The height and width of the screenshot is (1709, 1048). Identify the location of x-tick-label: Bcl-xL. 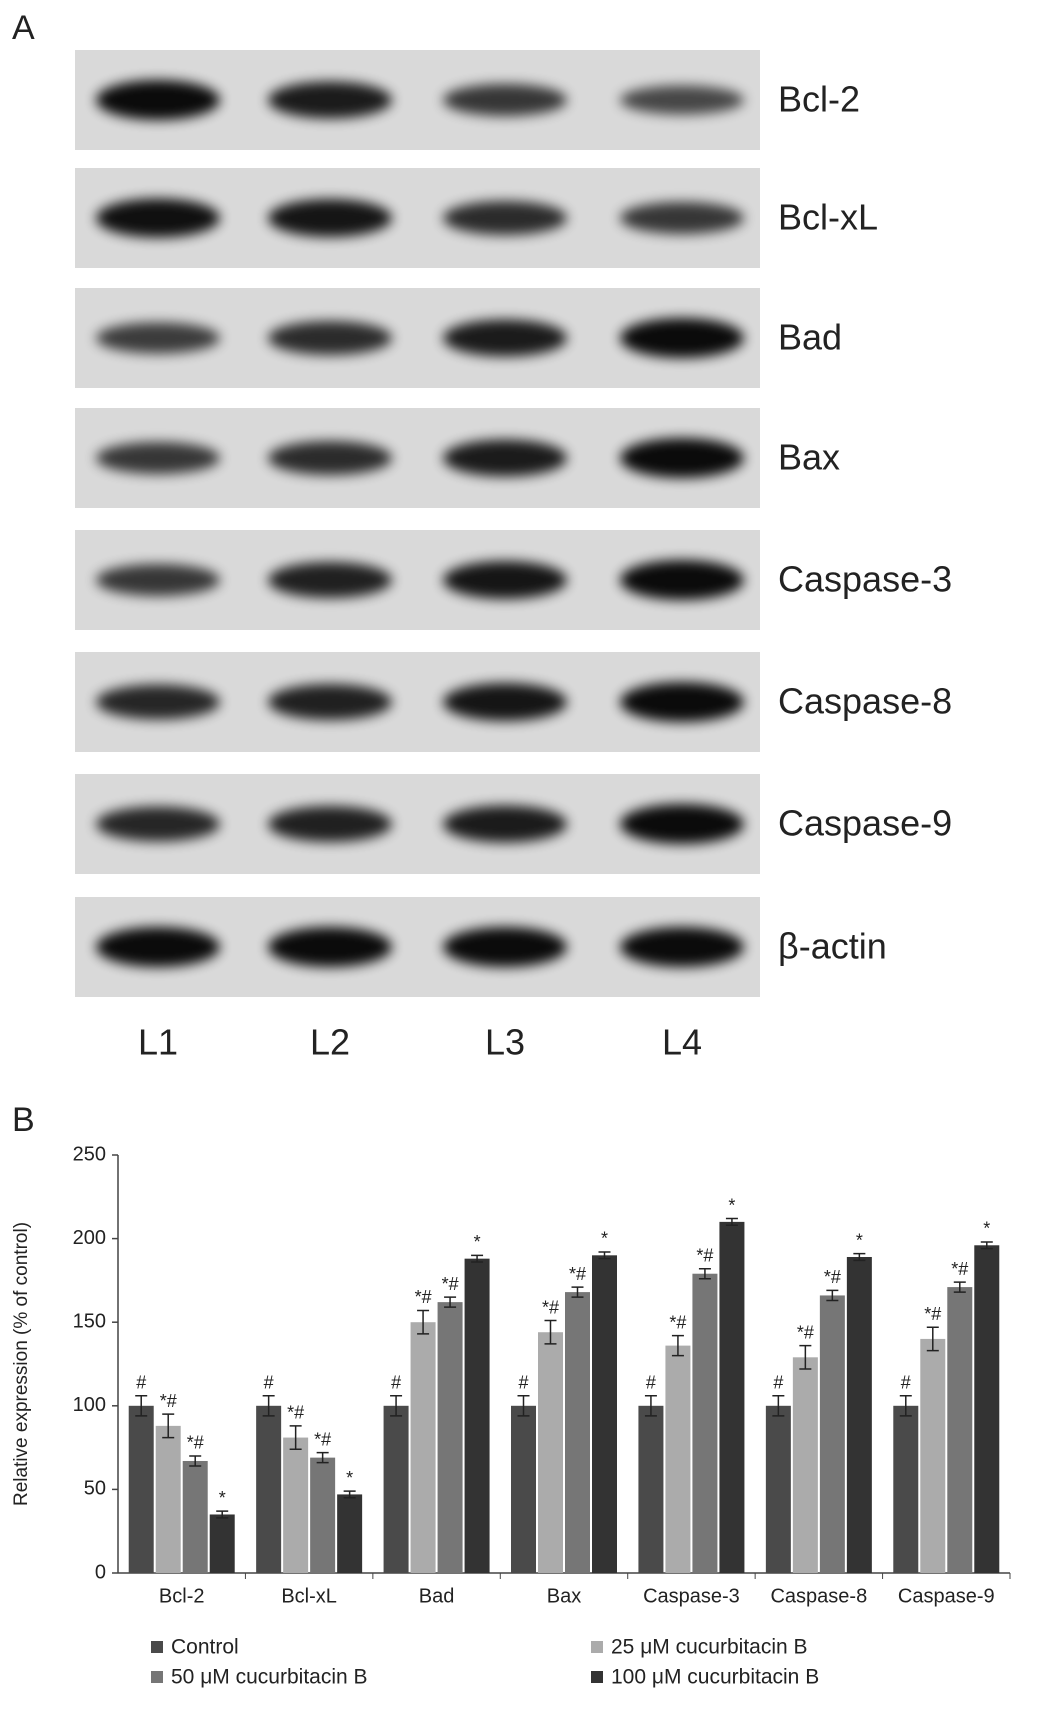
(309, 1596).